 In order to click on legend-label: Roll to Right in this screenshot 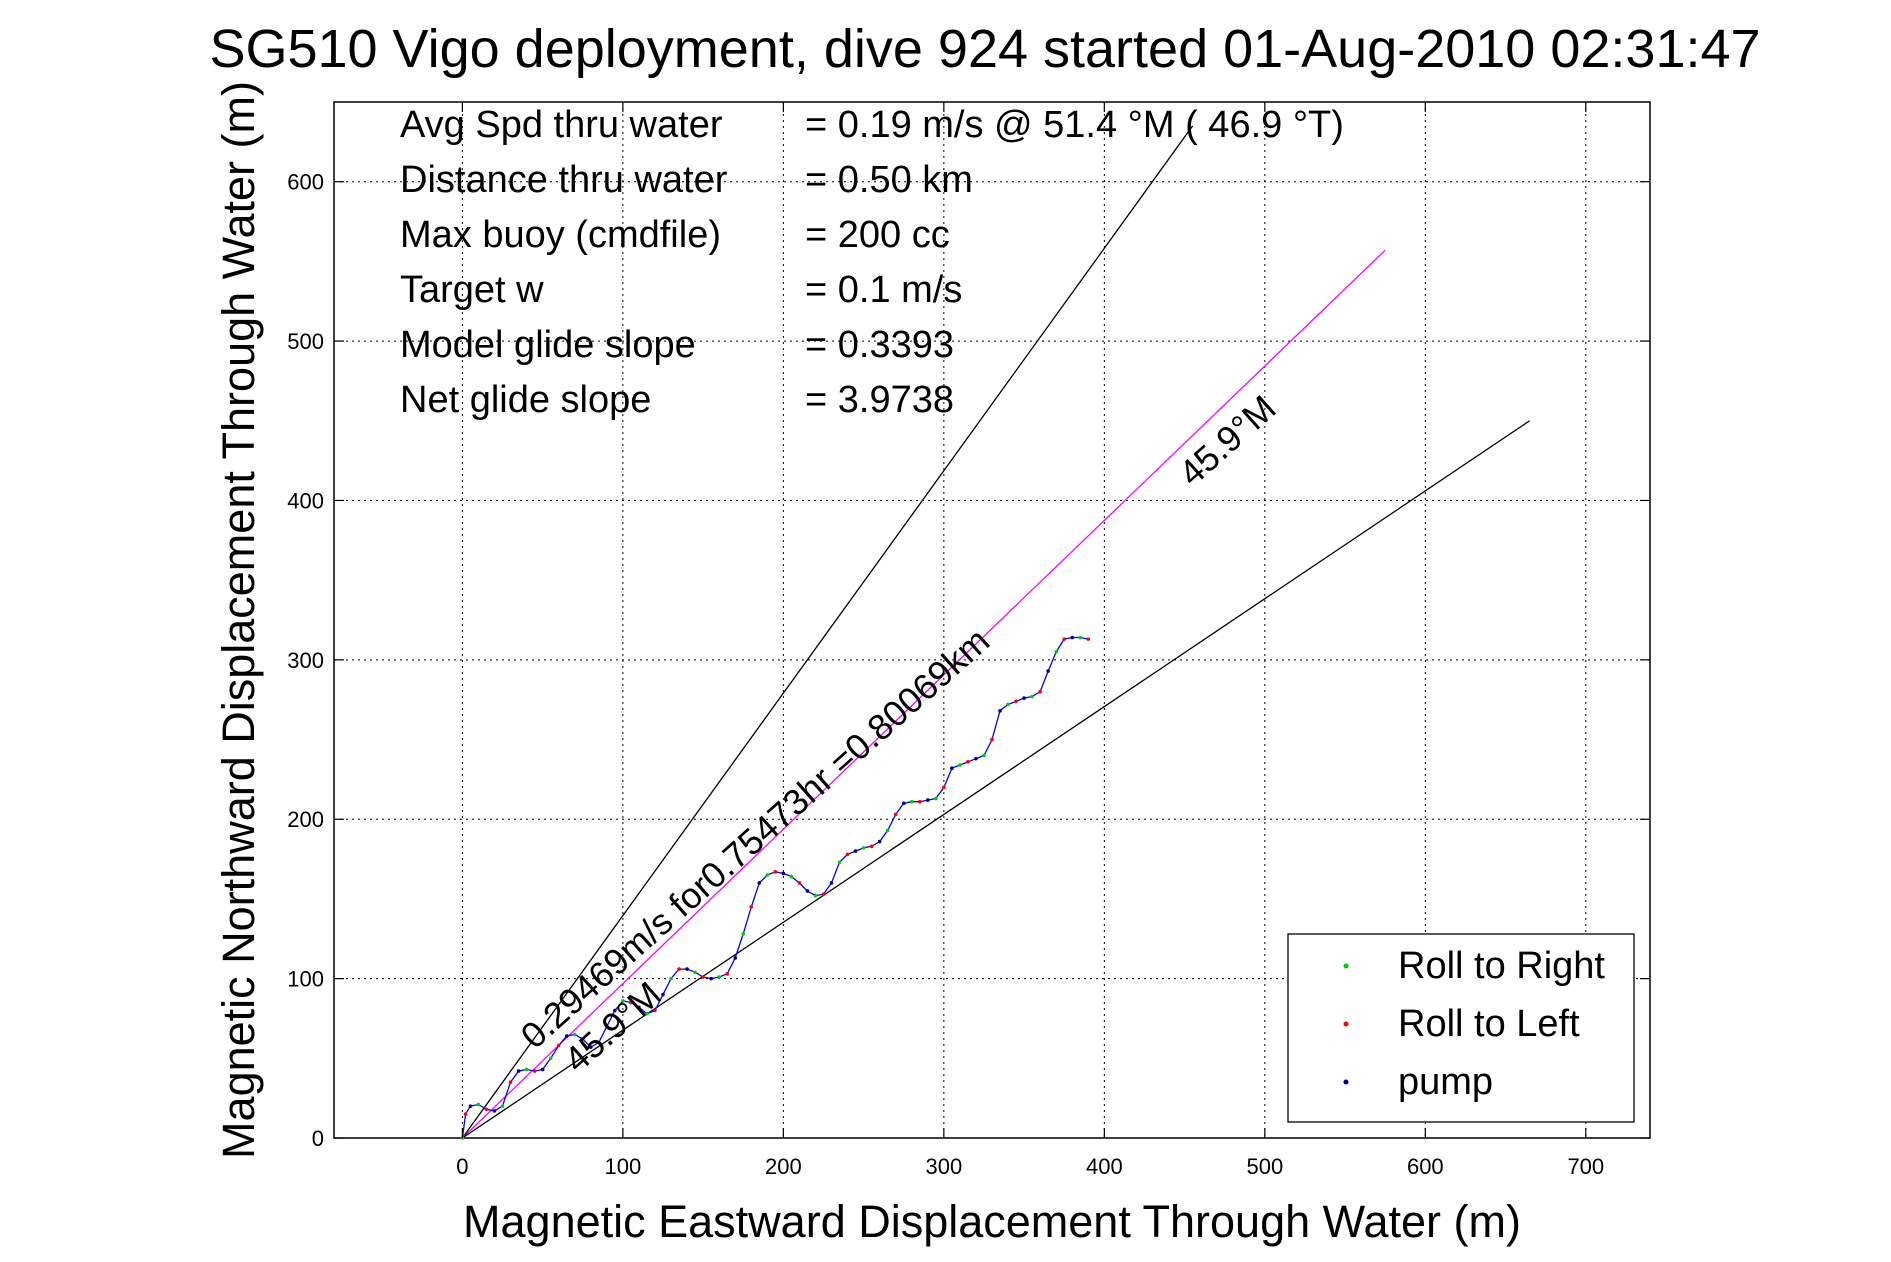, I will do `click(1501, 966)`.